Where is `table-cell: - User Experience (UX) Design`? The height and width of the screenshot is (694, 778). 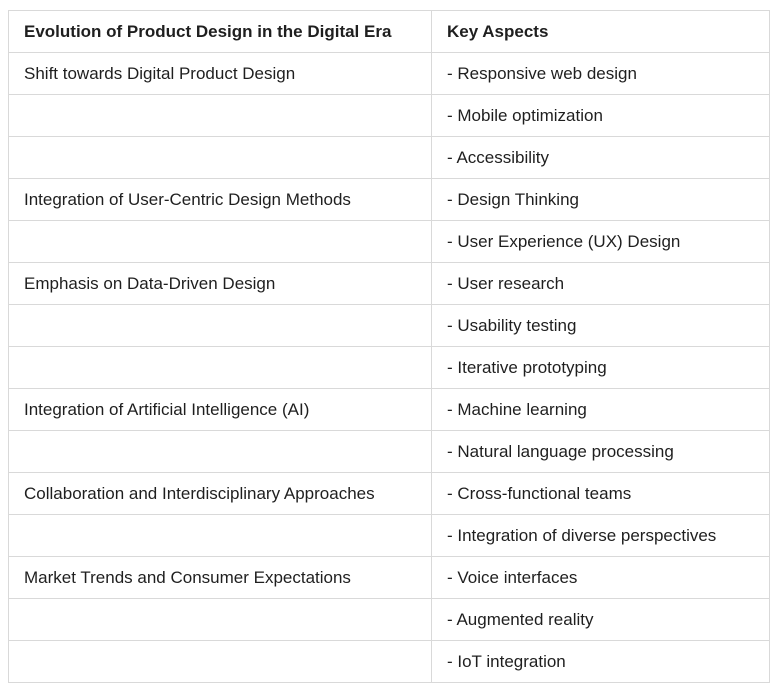
table-cell: - User Experience (UX) Design is located at coordinates (600, 241).